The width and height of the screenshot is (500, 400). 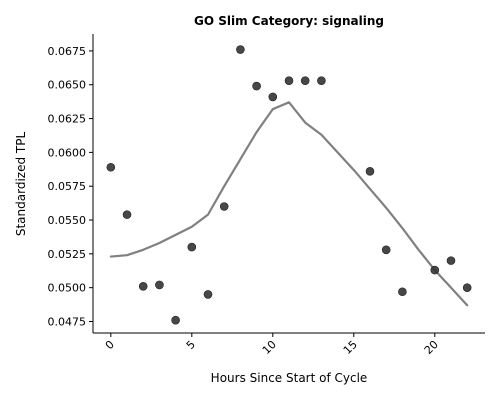 I want to click on y-tick-label: 0.0550, so click(x=67, y=220).